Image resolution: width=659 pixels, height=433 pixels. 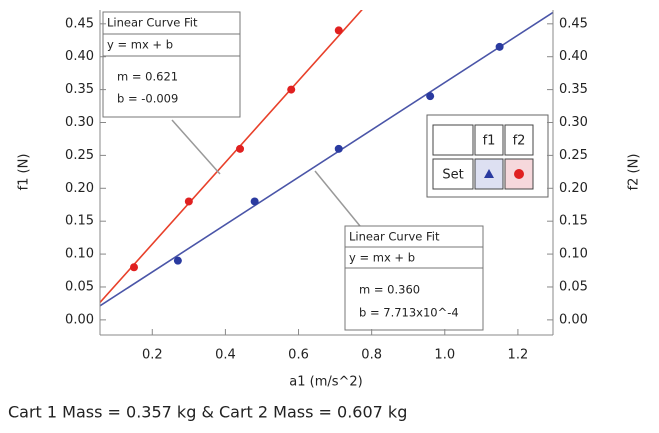 I want to click on y-tick-label: 0.10, so click(x=79, y=254).